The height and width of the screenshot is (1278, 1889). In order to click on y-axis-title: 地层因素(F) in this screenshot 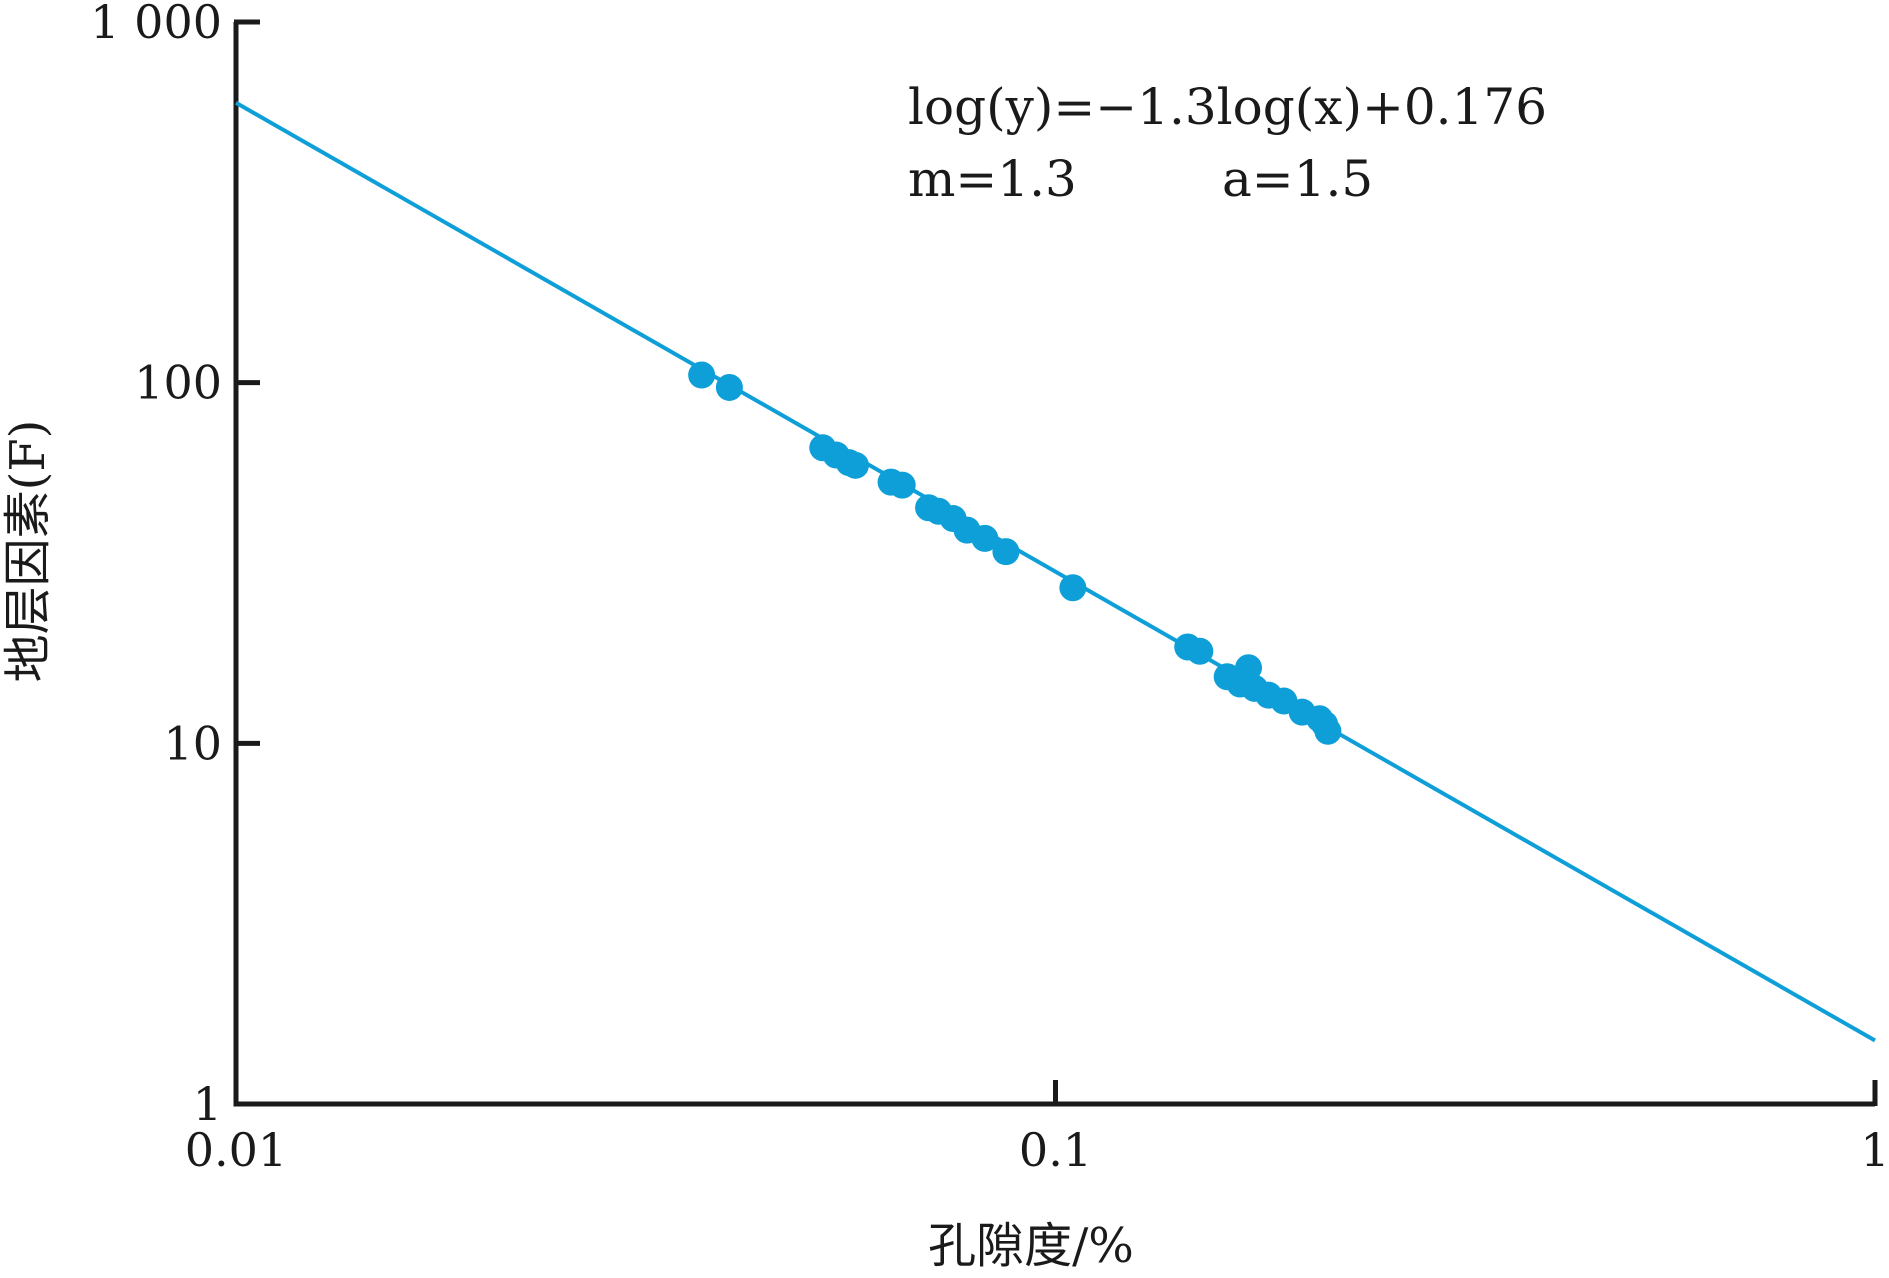, I will do `click(28, 551)`.